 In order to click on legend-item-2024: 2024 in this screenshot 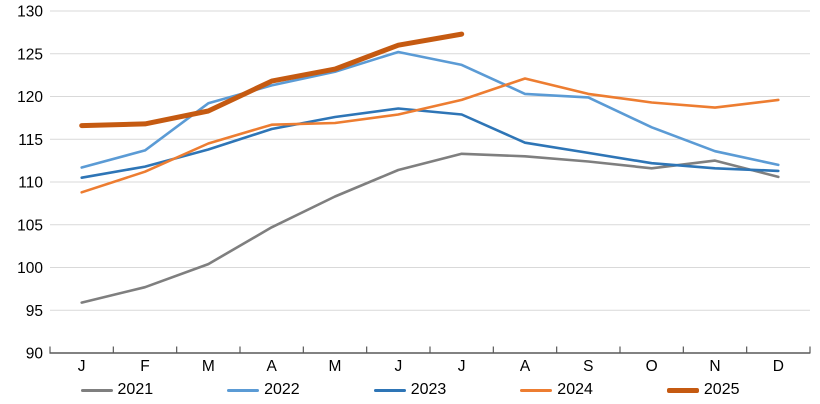, I will do `click(556, 390)`.